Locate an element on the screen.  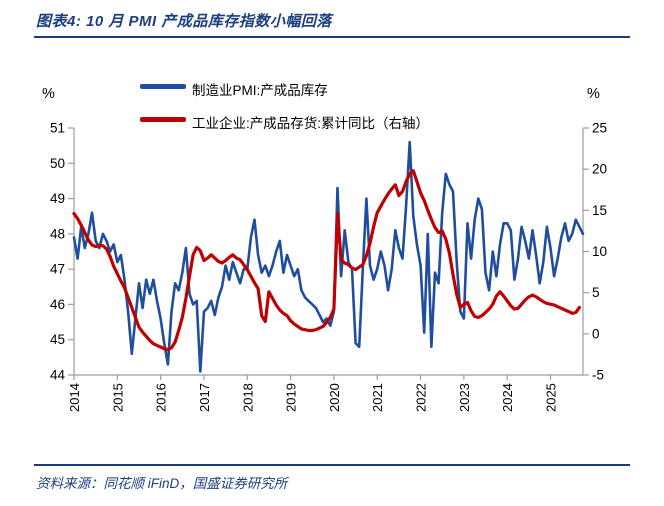
right-axis-unit: % is located at coordinates (593, 94).